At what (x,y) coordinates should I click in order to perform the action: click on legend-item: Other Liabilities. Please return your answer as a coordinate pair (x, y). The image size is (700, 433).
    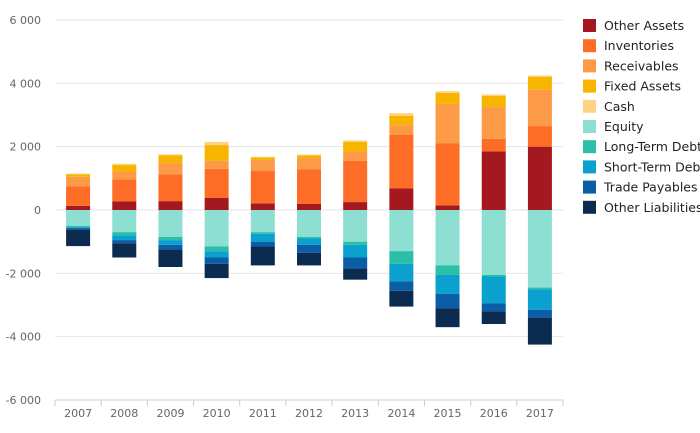
    Looking at the image, I should click on (641, 207).